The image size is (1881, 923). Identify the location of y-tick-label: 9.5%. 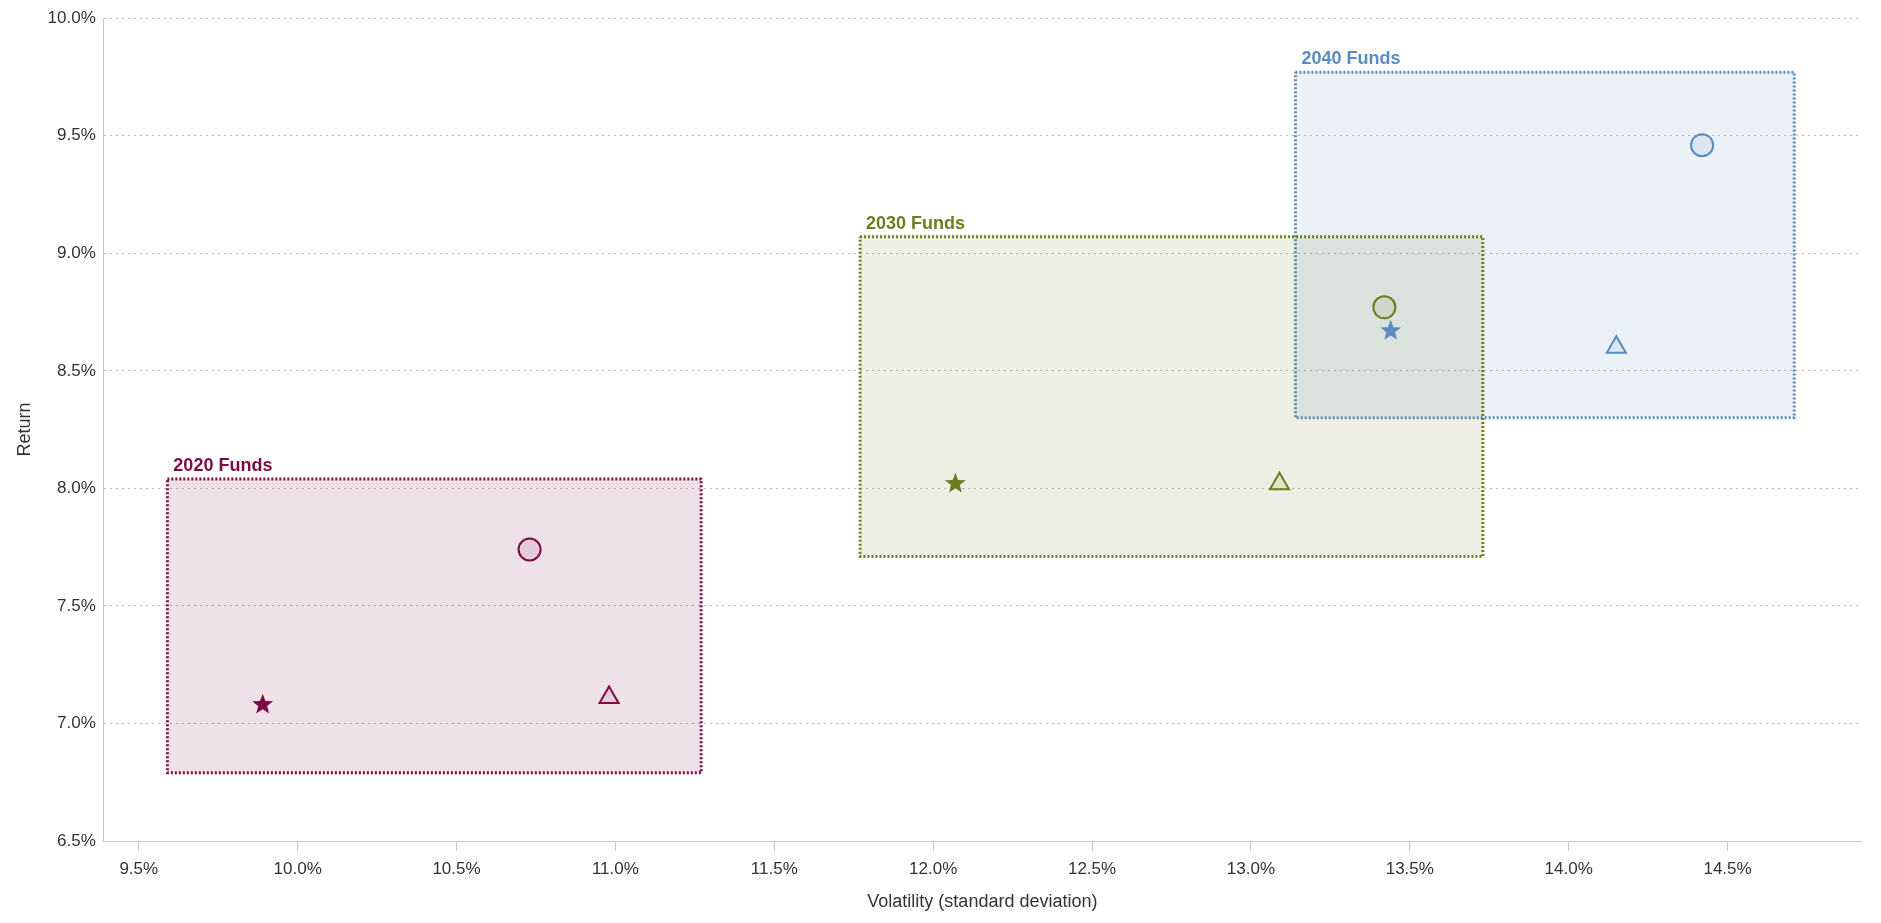
(76, 135).